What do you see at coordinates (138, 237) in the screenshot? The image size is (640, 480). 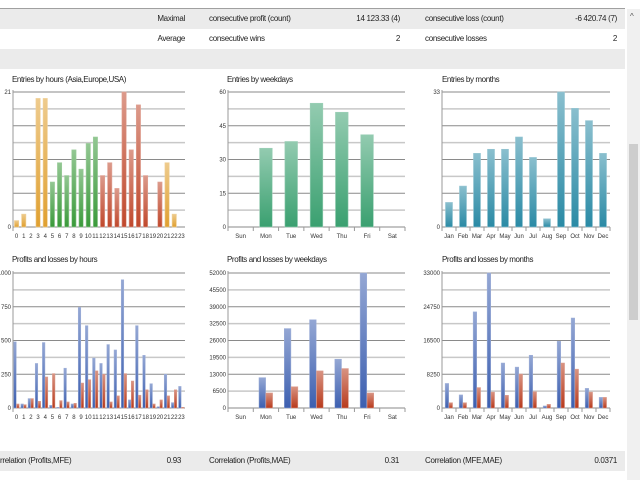 I see `x-tick-label: 17` at bounding box center [138, 237].